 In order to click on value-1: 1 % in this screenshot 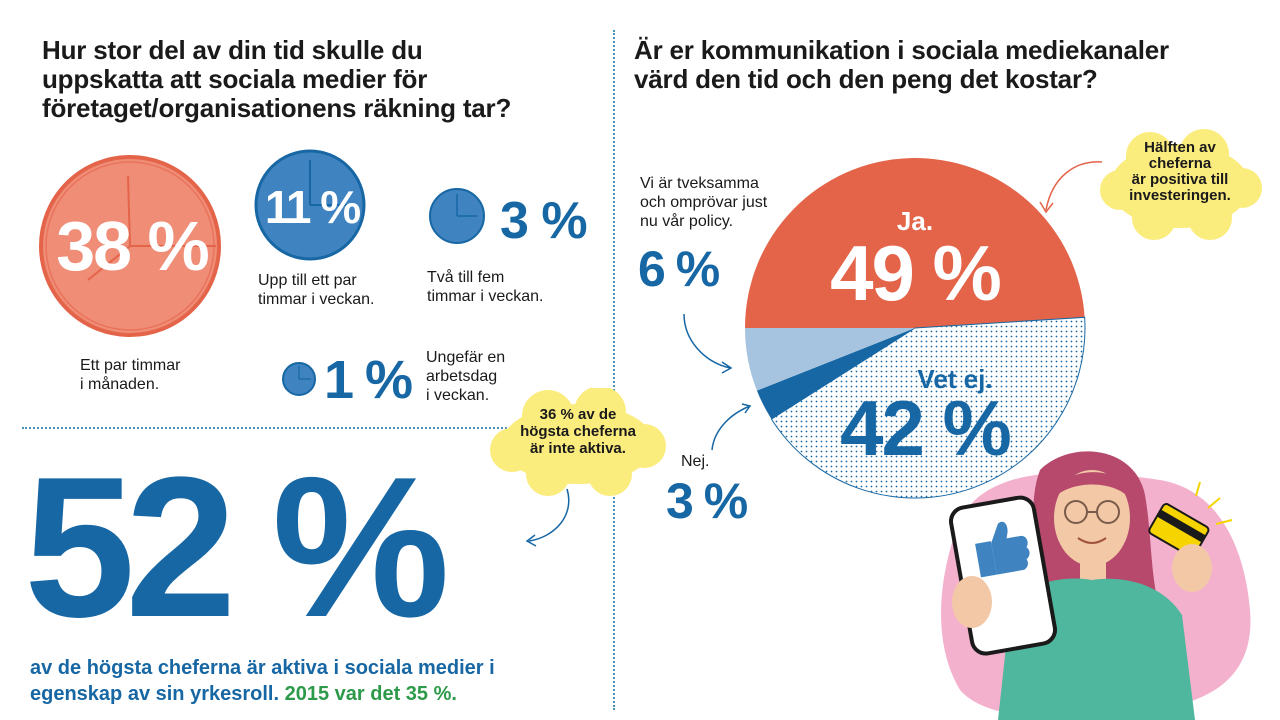, I will do `click(368, 380)`.